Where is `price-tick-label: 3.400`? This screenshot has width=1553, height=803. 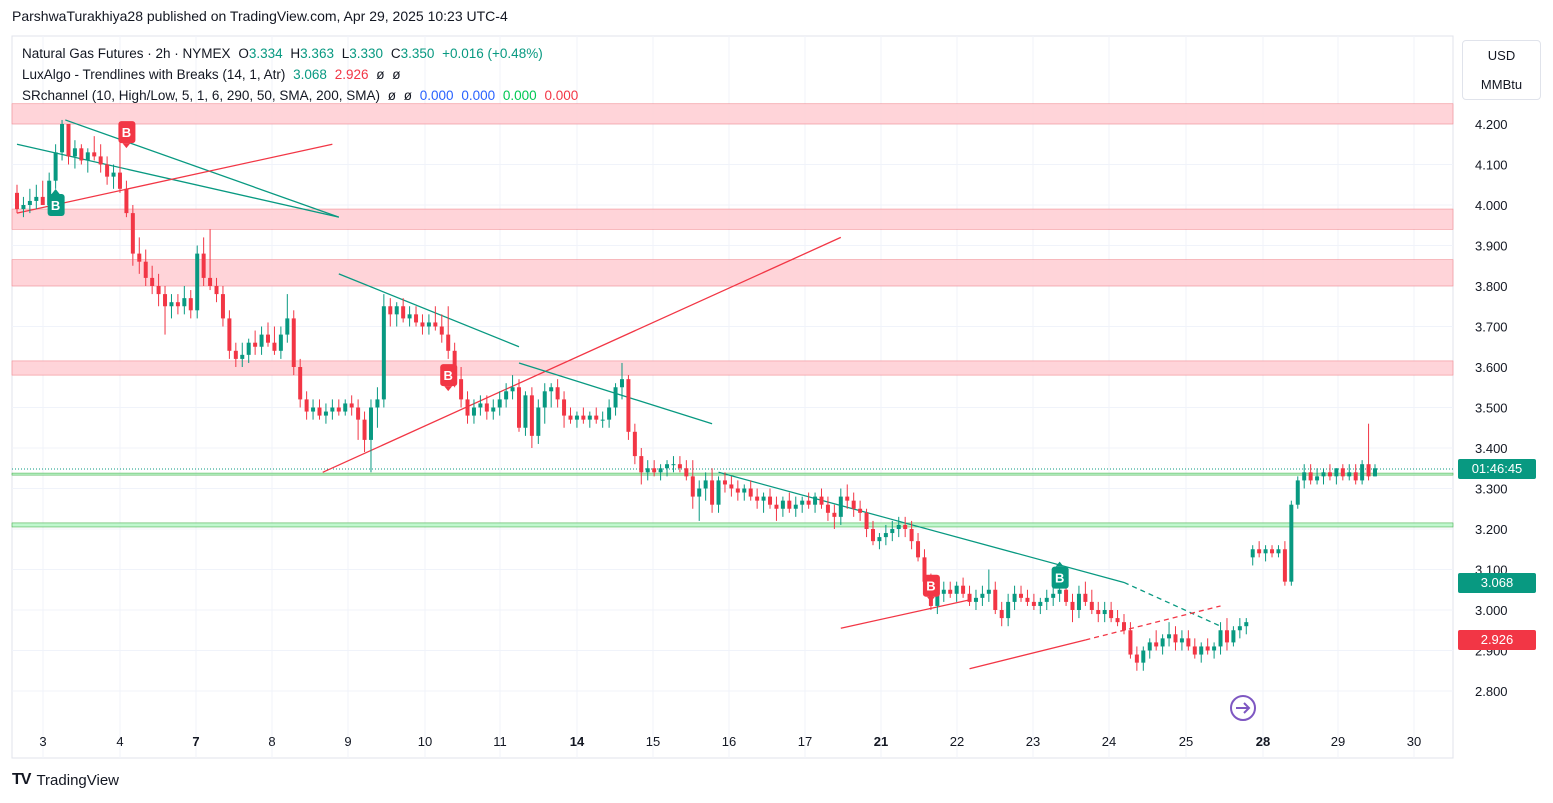
price-tick-label: 3.400 is located at coordinates (1491, 448).